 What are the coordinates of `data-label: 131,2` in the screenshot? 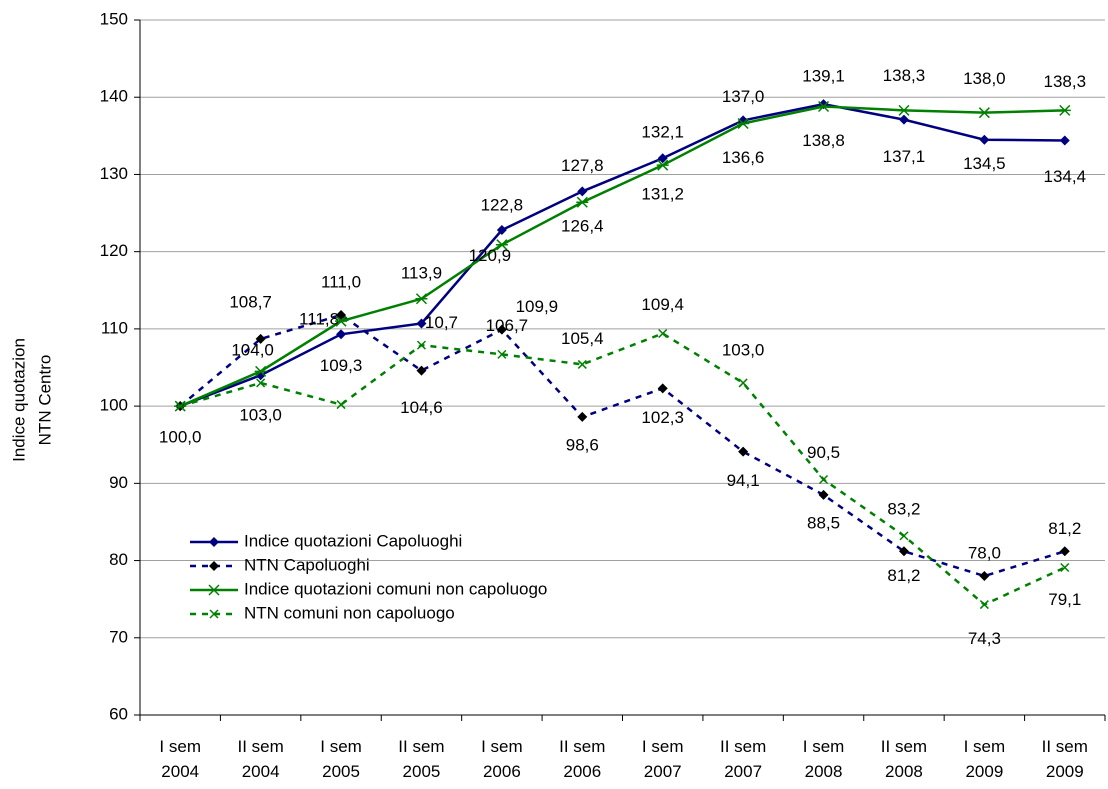 It's located at (662, 194).